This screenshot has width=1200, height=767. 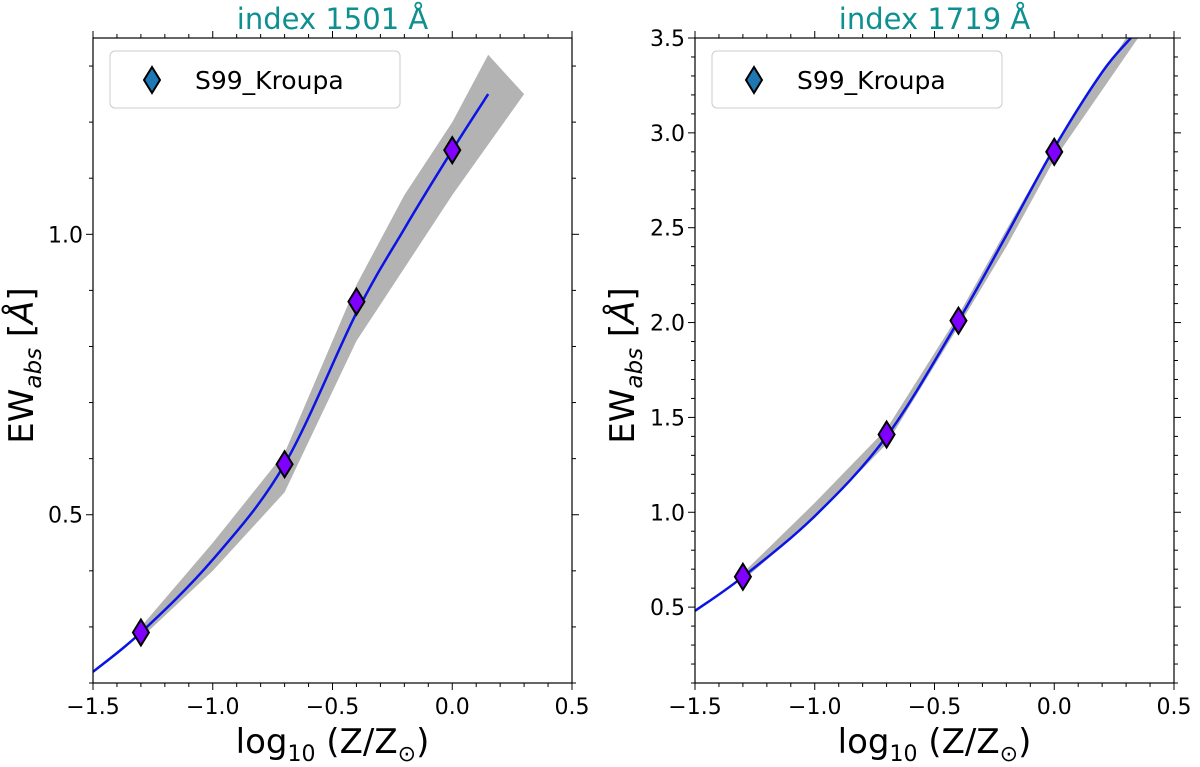 I want to click on y-tick-label: 3.5, so click(x=667, y=39).